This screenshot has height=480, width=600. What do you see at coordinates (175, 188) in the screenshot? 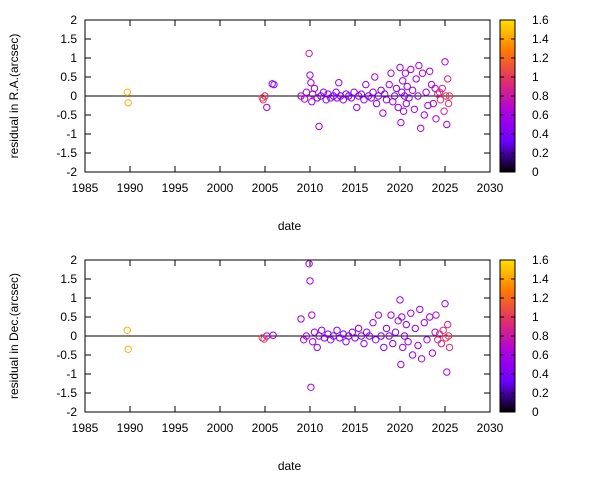
I see `x-tick-label: 1995` at bounding box center [175, 188].